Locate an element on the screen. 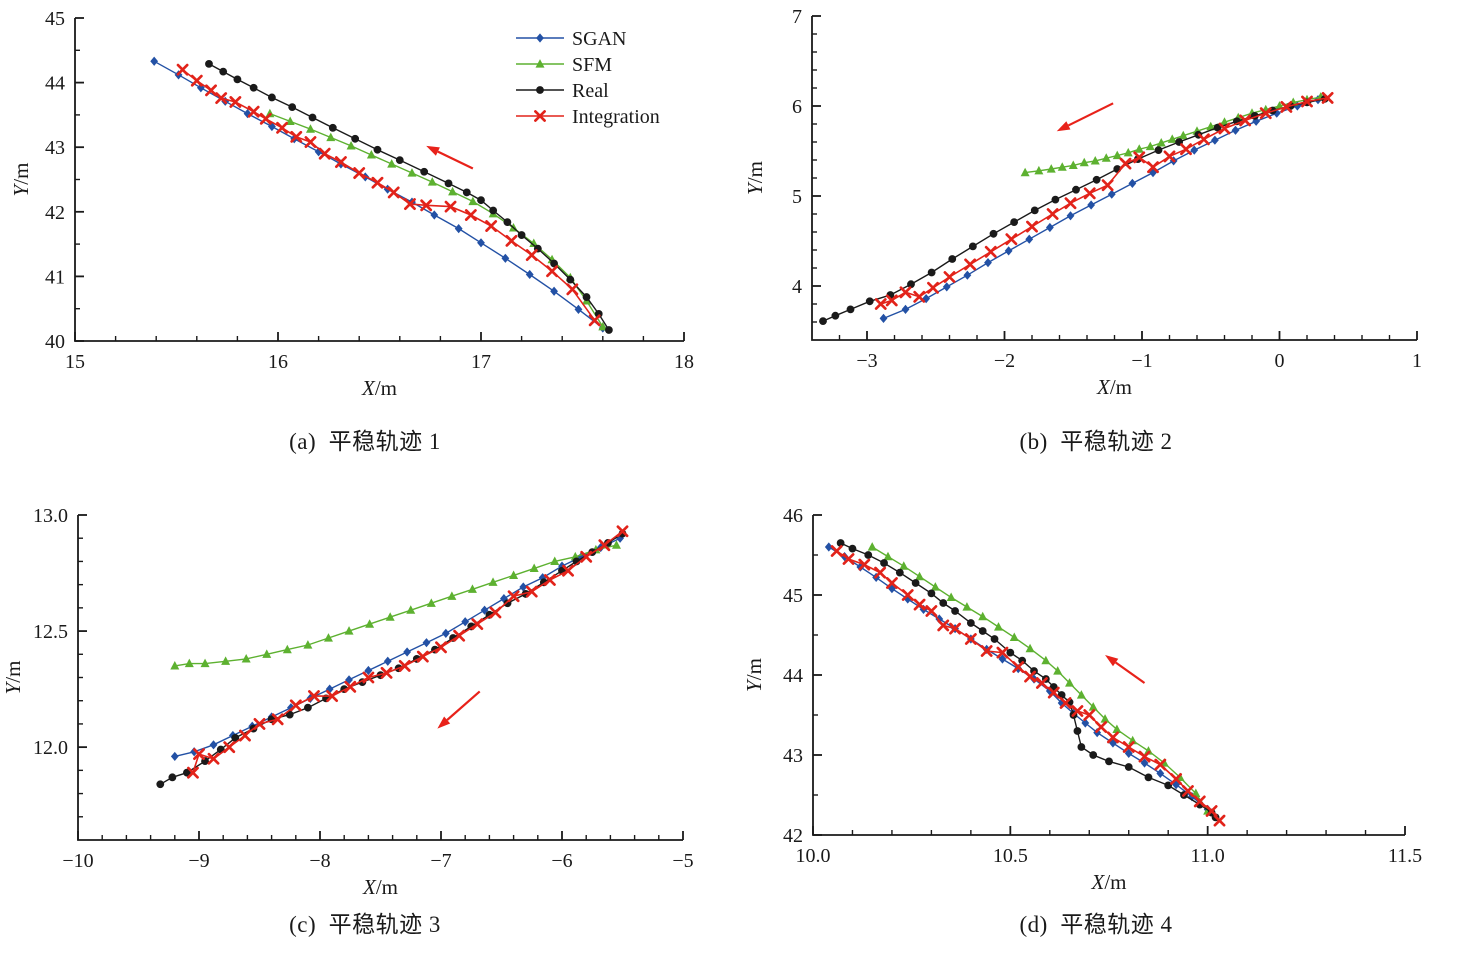 The height and width of the screenshot is (954, 1461). panel-c-x-tick-label: −6 is located at coordinates (561, 861).